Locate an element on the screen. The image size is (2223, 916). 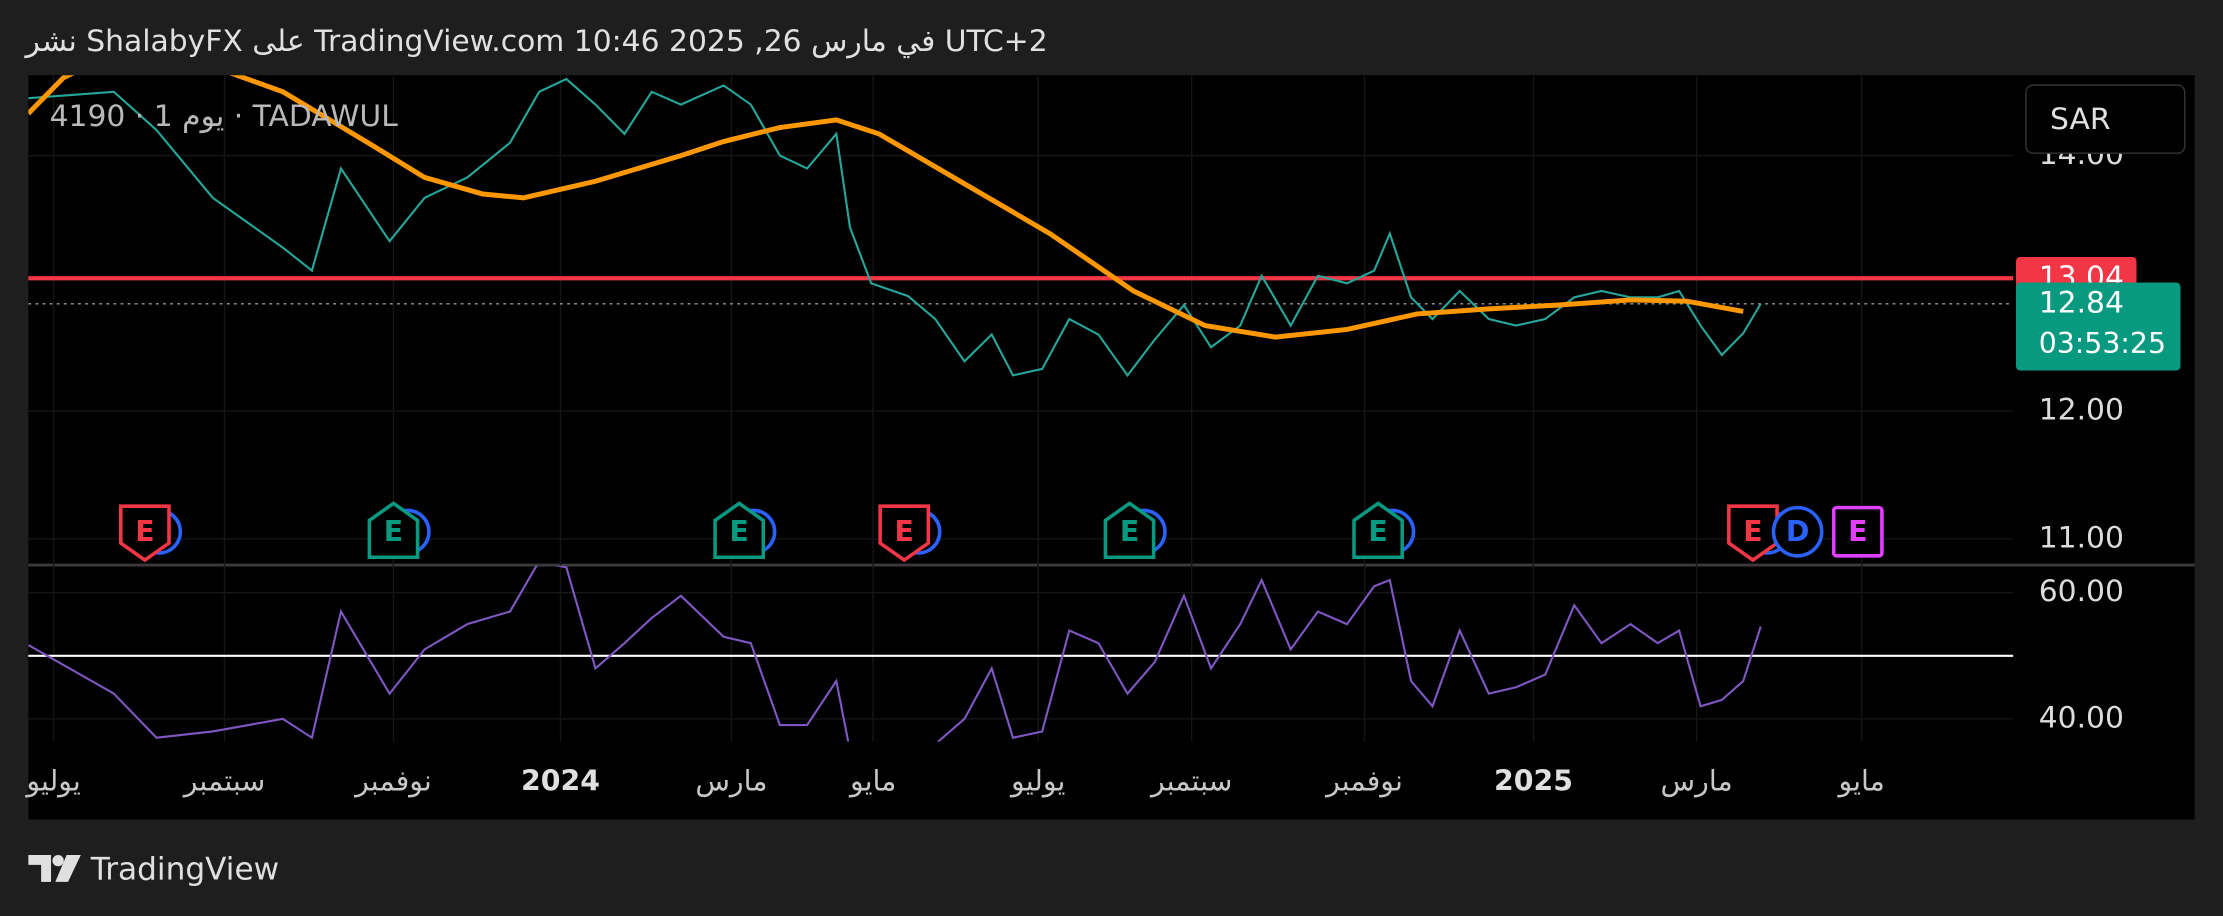
y-tick-label: 12.00 is located at coordinates (2081, 410).